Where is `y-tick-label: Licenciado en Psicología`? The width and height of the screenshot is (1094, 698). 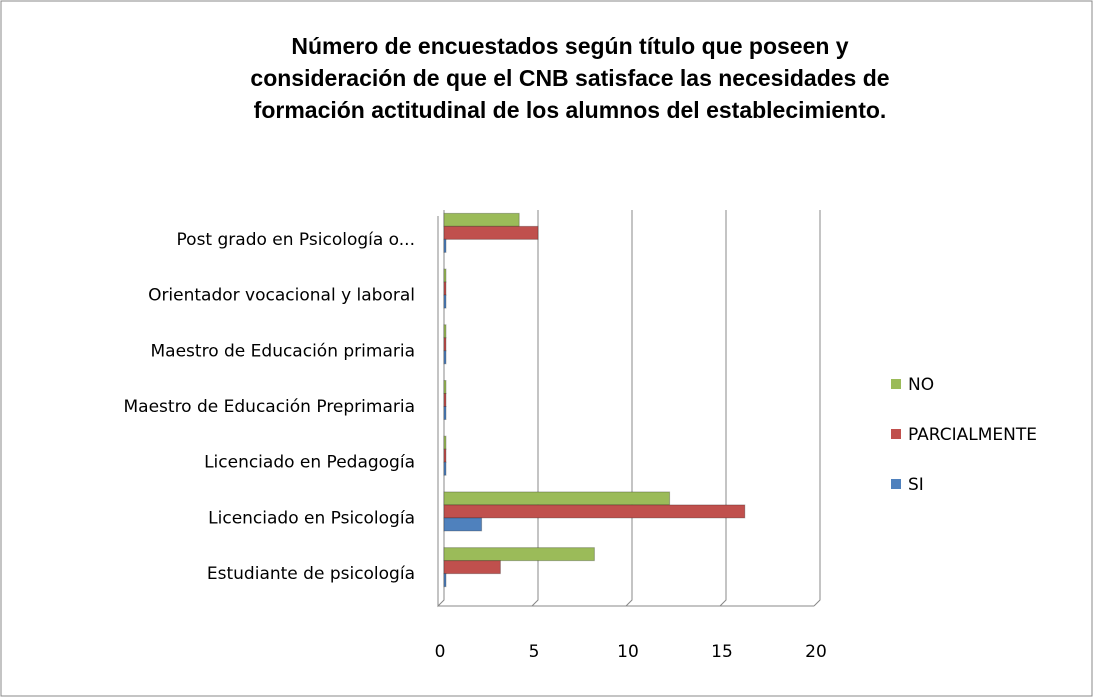
y-tick-label: Licenciado en Psicología is located at coordinates (311, 518).